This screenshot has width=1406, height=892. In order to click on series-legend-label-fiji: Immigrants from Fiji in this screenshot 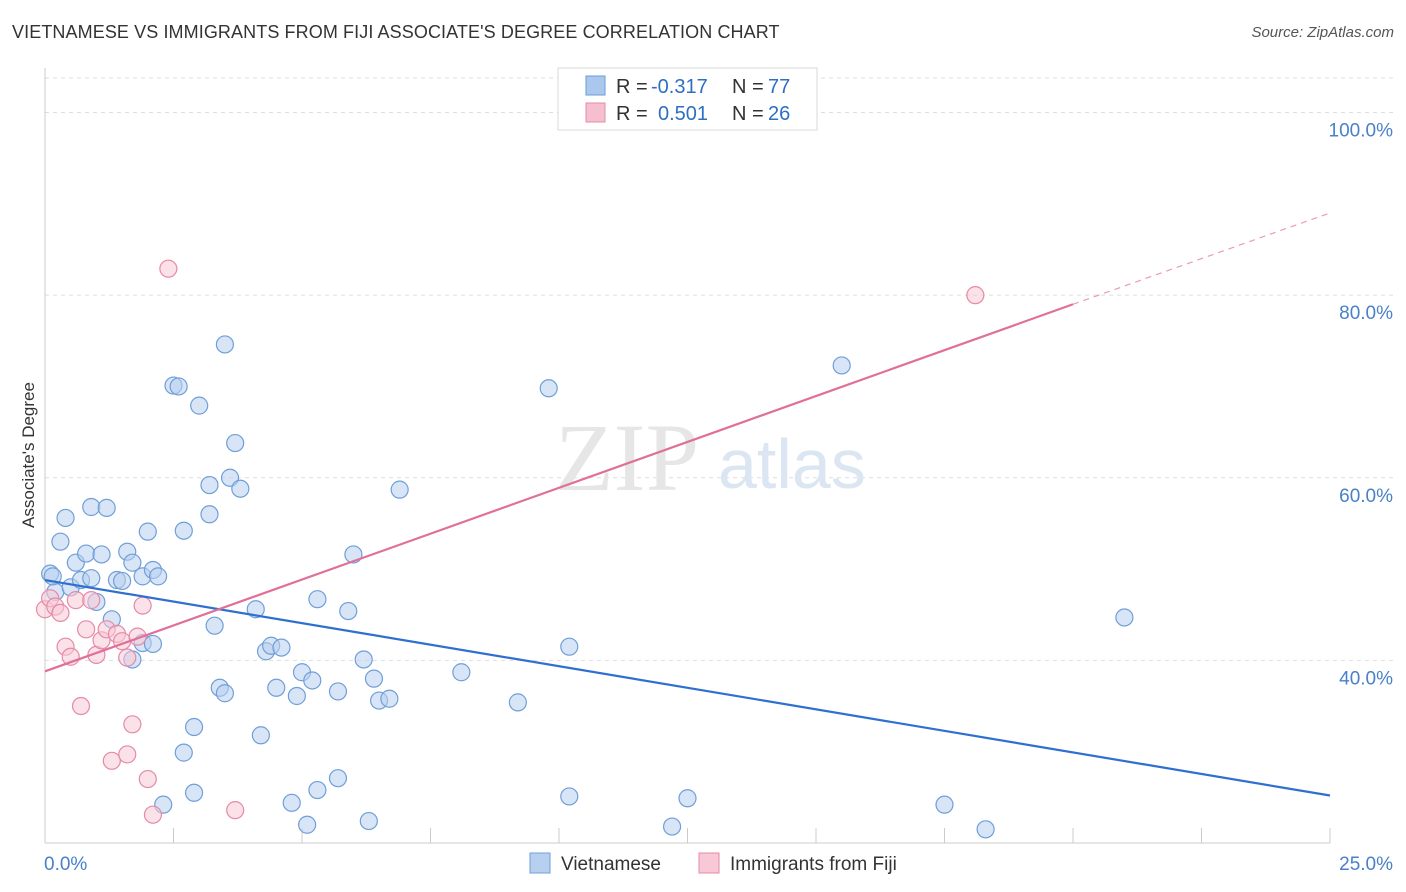, I will do `click(813, 864)`.